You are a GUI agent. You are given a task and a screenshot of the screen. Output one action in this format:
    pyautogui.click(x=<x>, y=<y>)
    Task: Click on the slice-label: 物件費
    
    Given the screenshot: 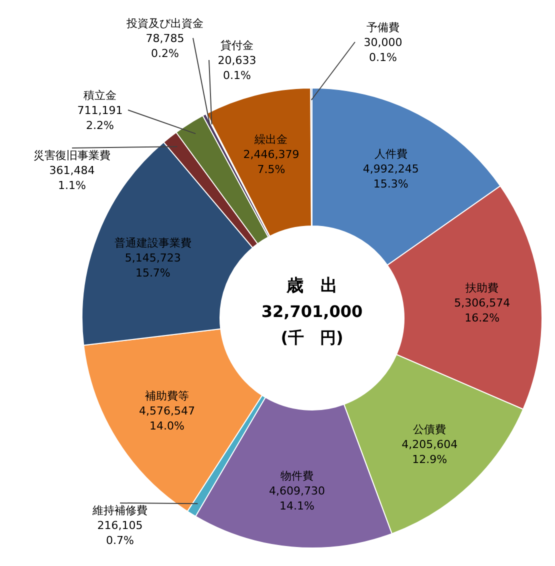 What is the action you would take?
    pyautogui.click(x=297, y=475)
    